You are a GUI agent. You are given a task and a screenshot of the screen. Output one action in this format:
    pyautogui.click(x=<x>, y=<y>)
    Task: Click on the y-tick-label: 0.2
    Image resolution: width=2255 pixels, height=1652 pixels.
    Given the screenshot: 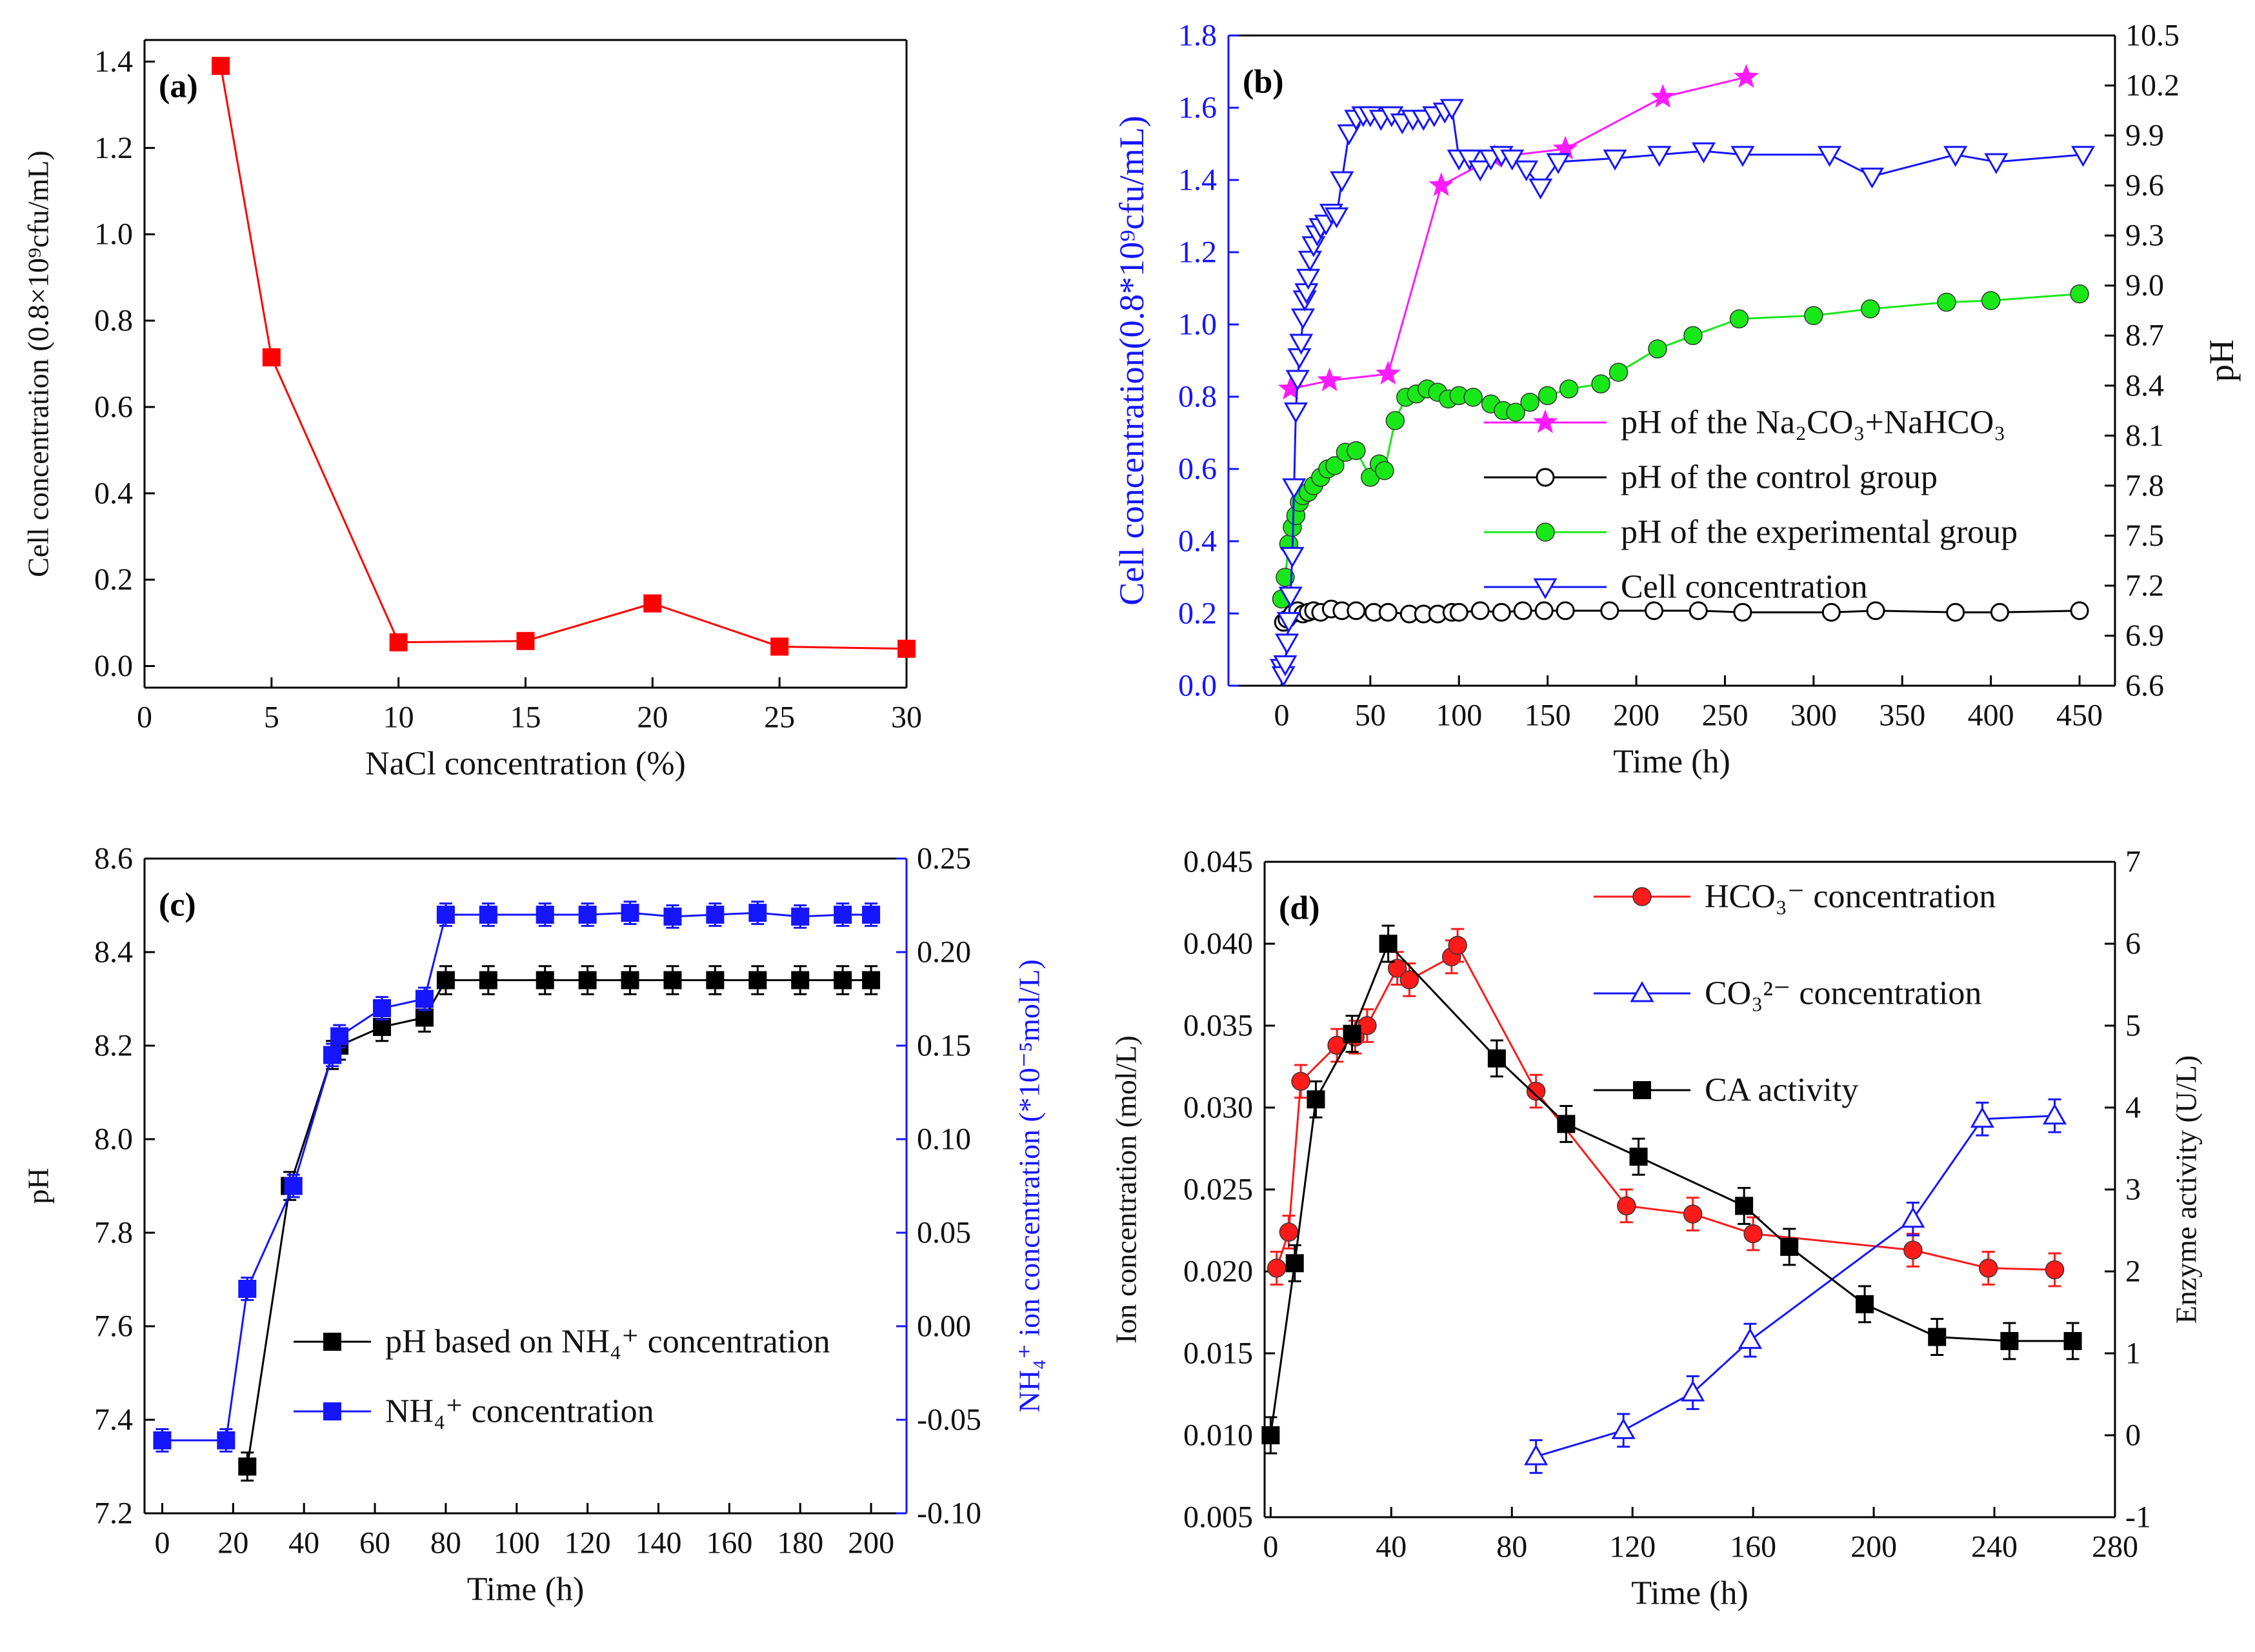 What is the action you would take?
    pyautogui.click(x=113, y=579)
    